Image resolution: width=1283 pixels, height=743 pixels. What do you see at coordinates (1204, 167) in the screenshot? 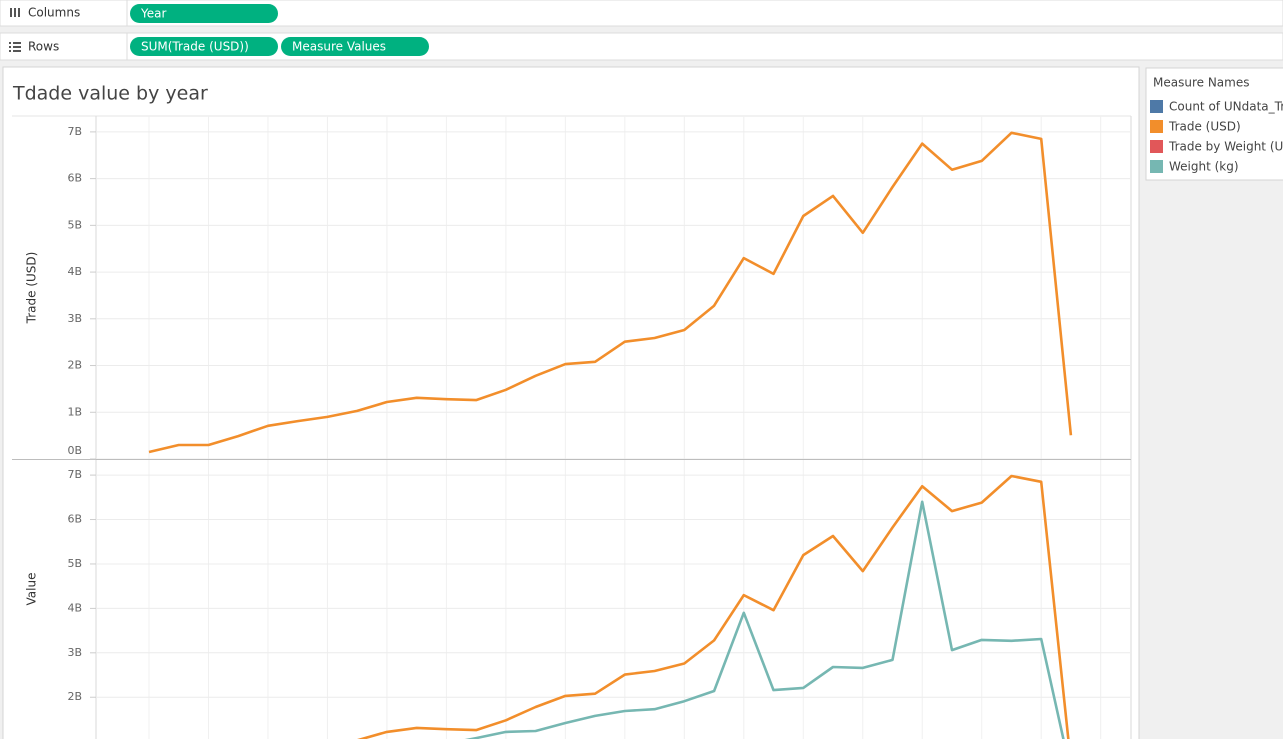
I see `legend-label: Weight (kg)` at bounding box center [1204, 167].